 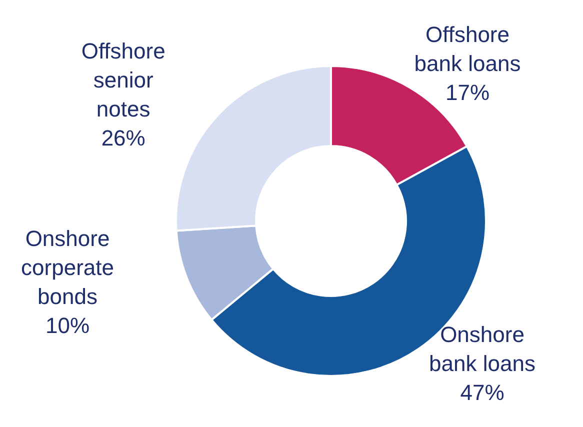 I want to click on data-label: 47%, so click(x=482, y=392).